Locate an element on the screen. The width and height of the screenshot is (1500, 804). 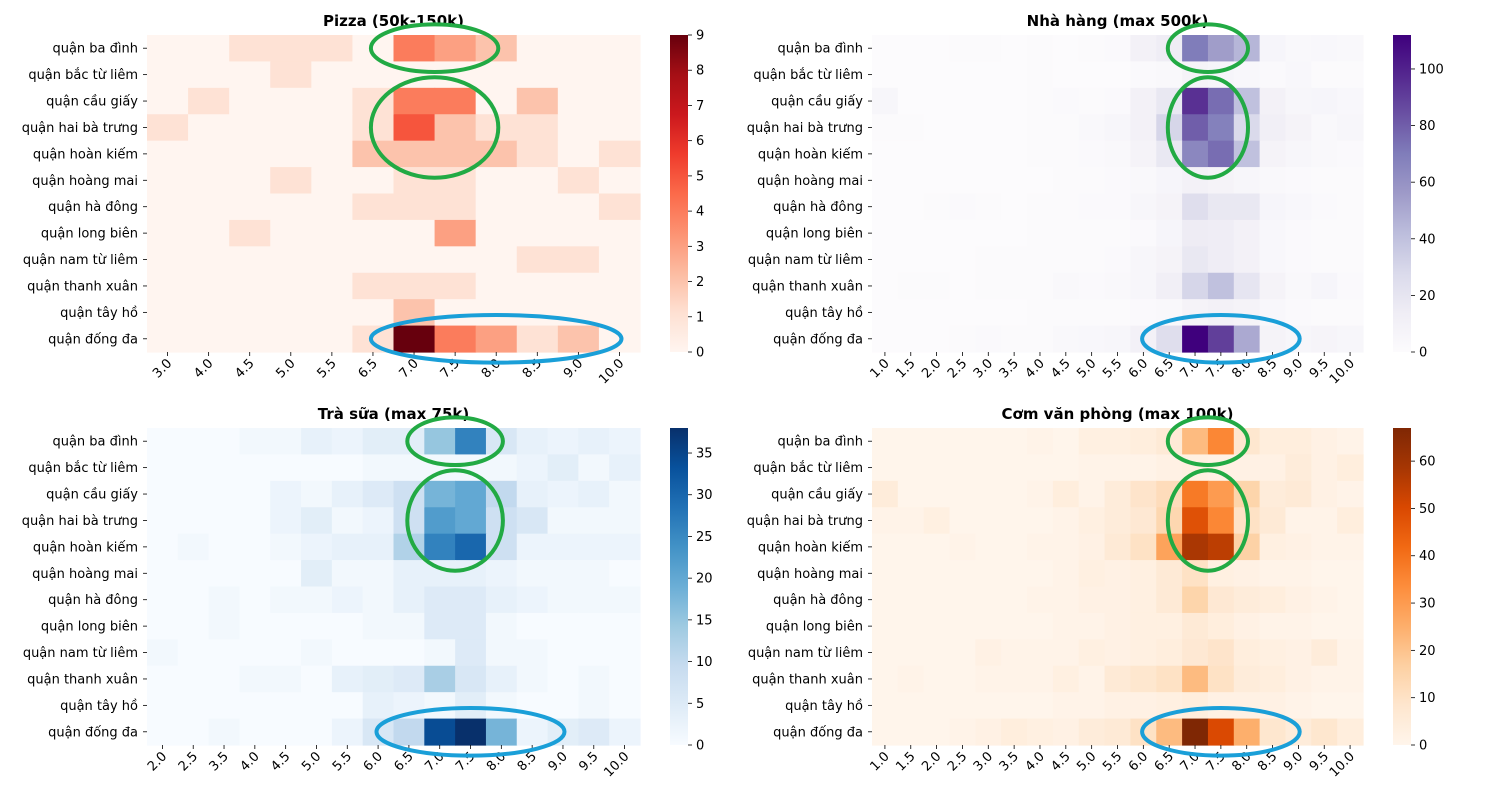
y-tick-label: quận tây hồ is located at coordinates (99, 313).